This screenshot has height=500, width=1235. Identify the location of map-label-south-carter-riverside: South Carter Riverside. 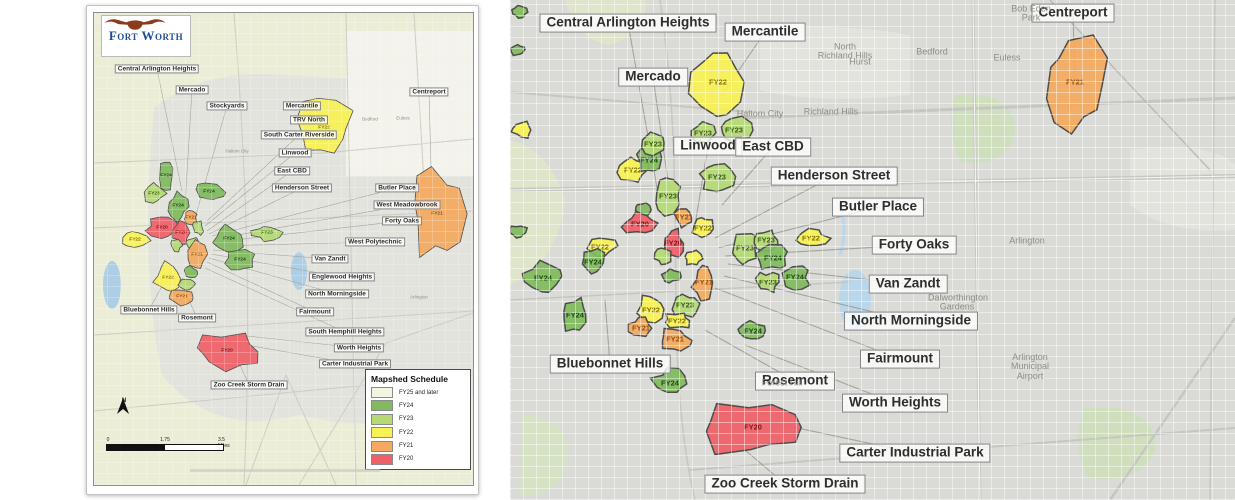
(299, 135).